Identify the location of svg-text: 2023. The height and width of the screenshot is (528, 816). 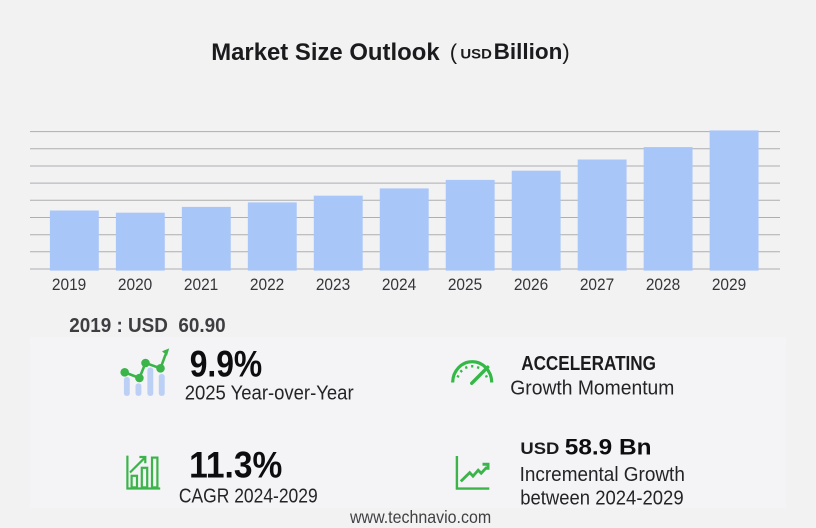
(333, 284).